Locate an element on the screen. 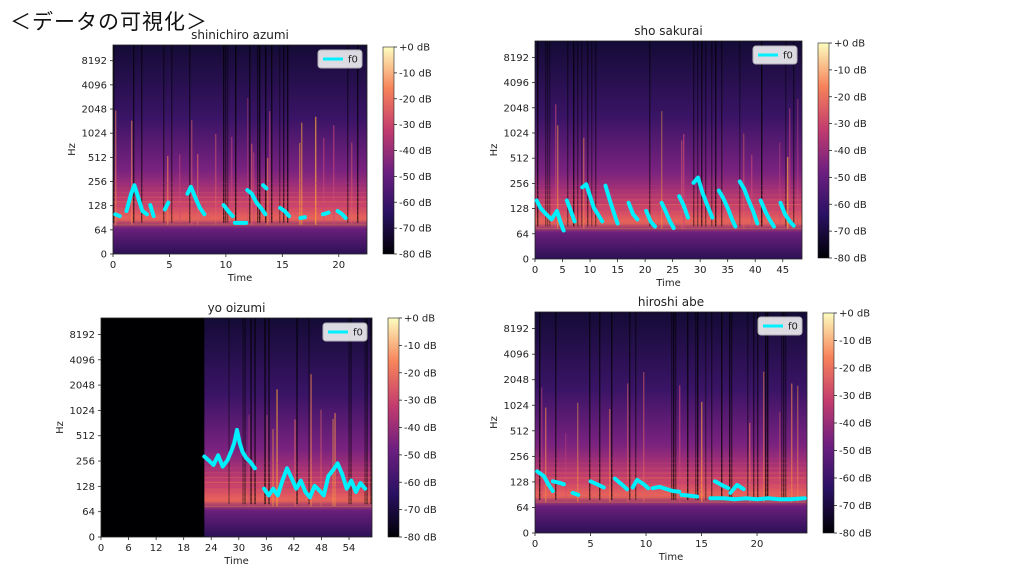 This screenshot has height=576, width=1024. x-tick-label: 18 is located at coordinates (183, 548).